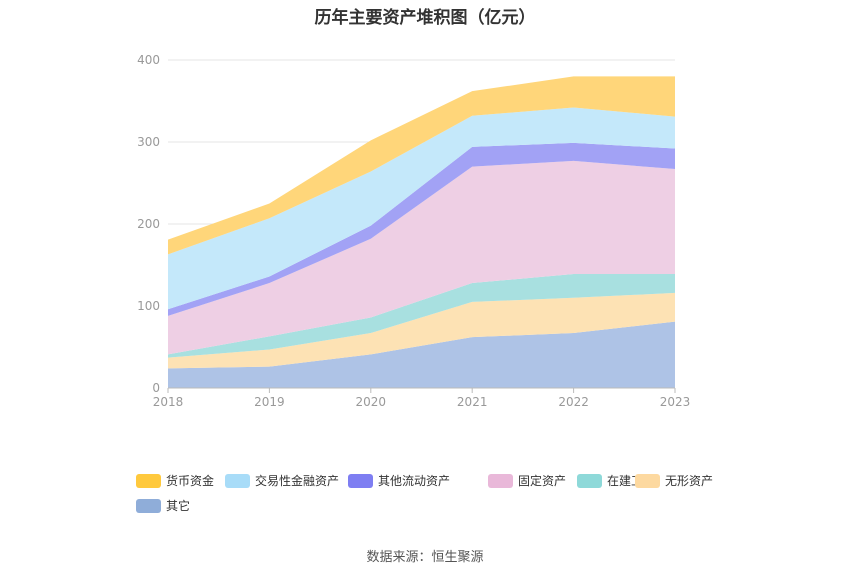 This screenshot has height=575, width=850. What do you see at coordinates (425, 18) in the screenshot?
I see `chart-title: 历年主要资产堆积图（亿元）` at bounding box center [425, 18].